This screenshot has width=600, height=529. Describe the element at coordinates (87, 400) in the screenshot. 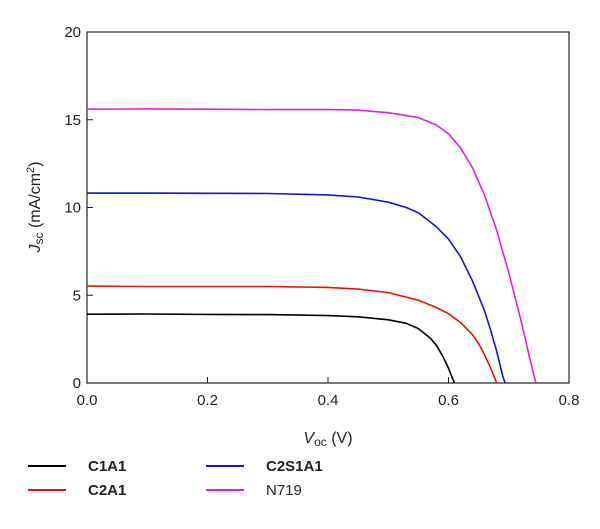

I see `x-tick-label: 0.0` at that location.